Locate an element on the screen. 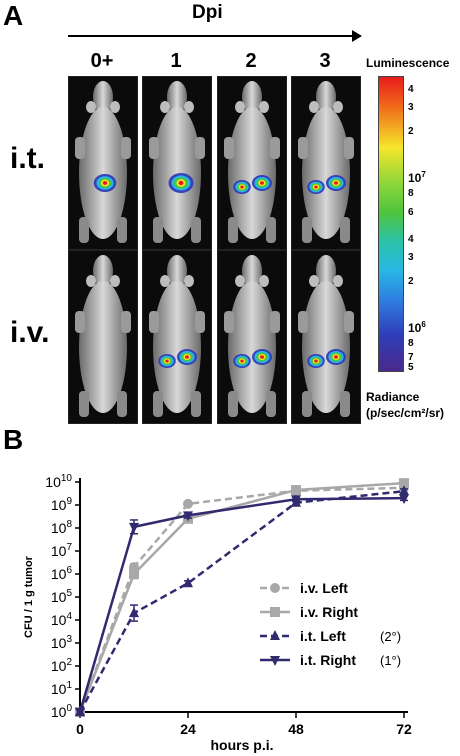  panel-a-label: A is located at coordinates (13, 15).